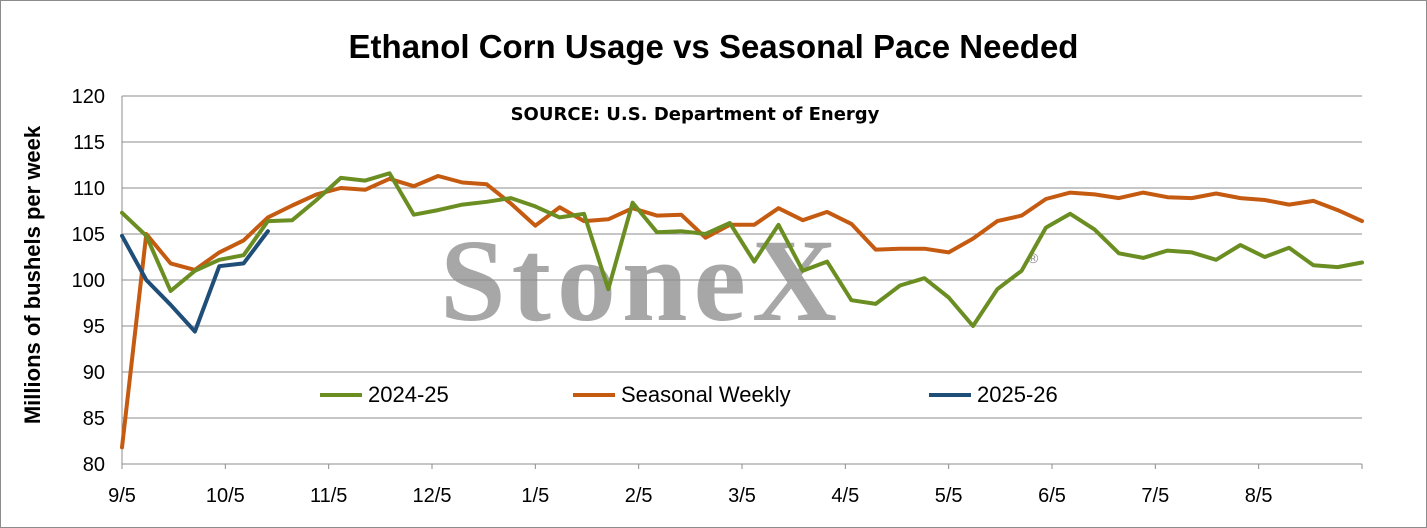  I want to click on y-tick-label-80: 80, so click(94, 465).